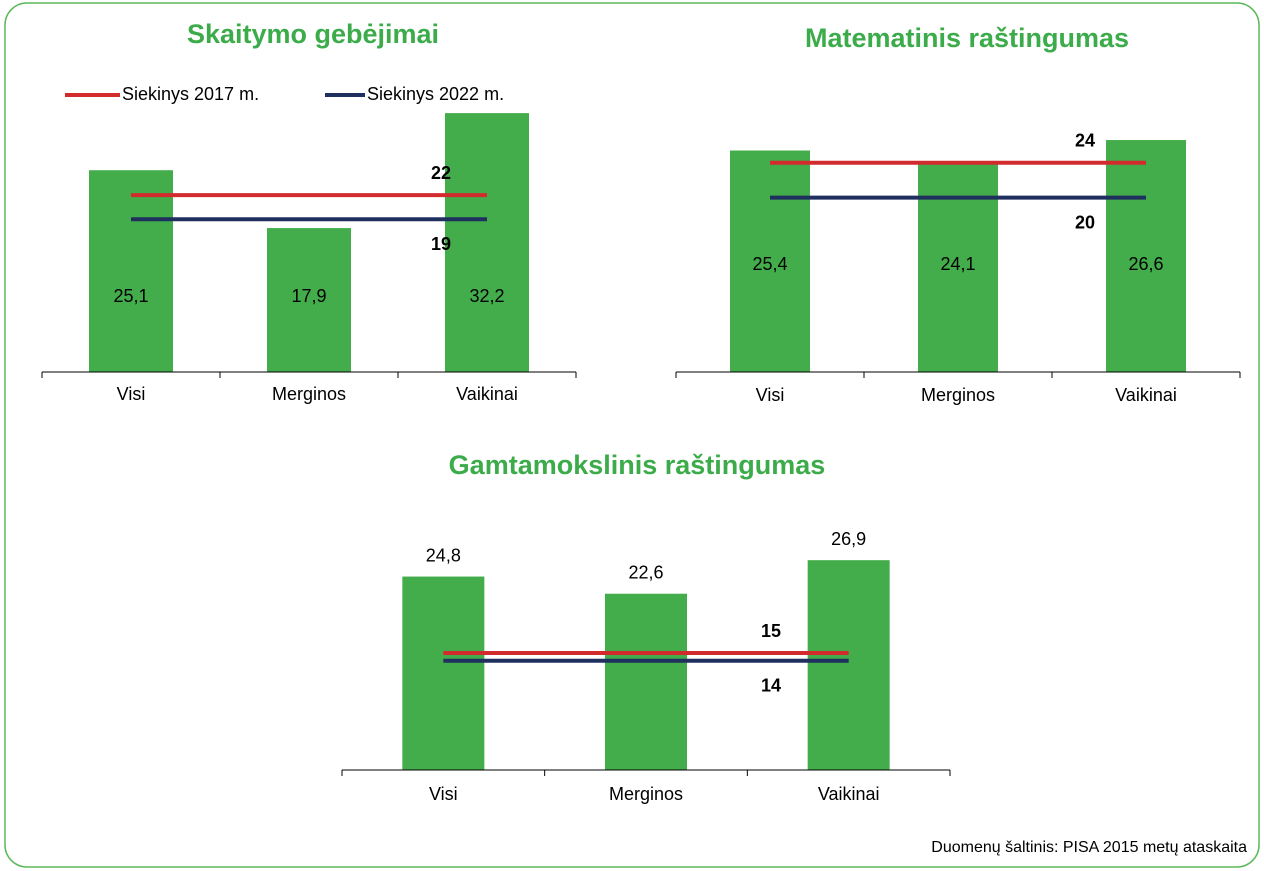 Image resolution: width=1264 pixels, height=871 pixels. What do you see at coordinates (443, 555) in the screenshot?
I see `value-label: 24,8` at bounding box center [443, 555].